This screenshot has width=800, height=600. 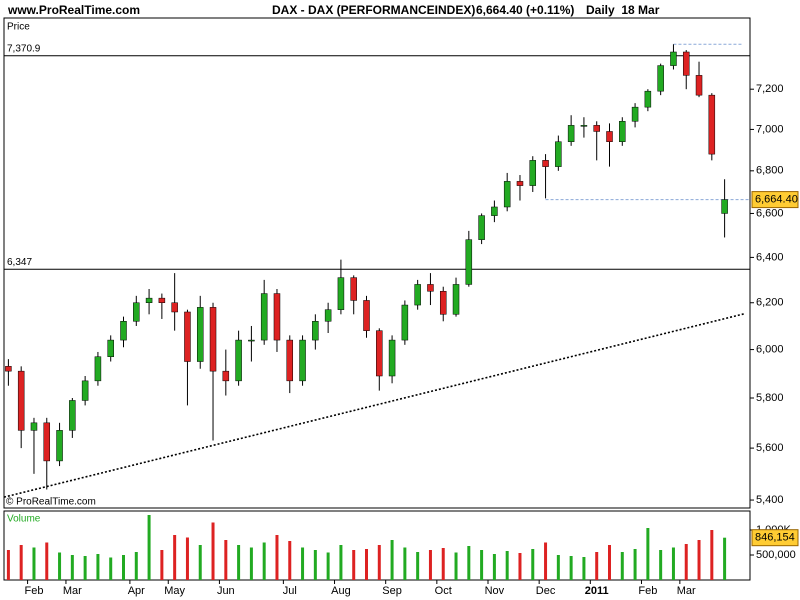 I want to click on panel-title: Volume, so click(x=24, y=519).